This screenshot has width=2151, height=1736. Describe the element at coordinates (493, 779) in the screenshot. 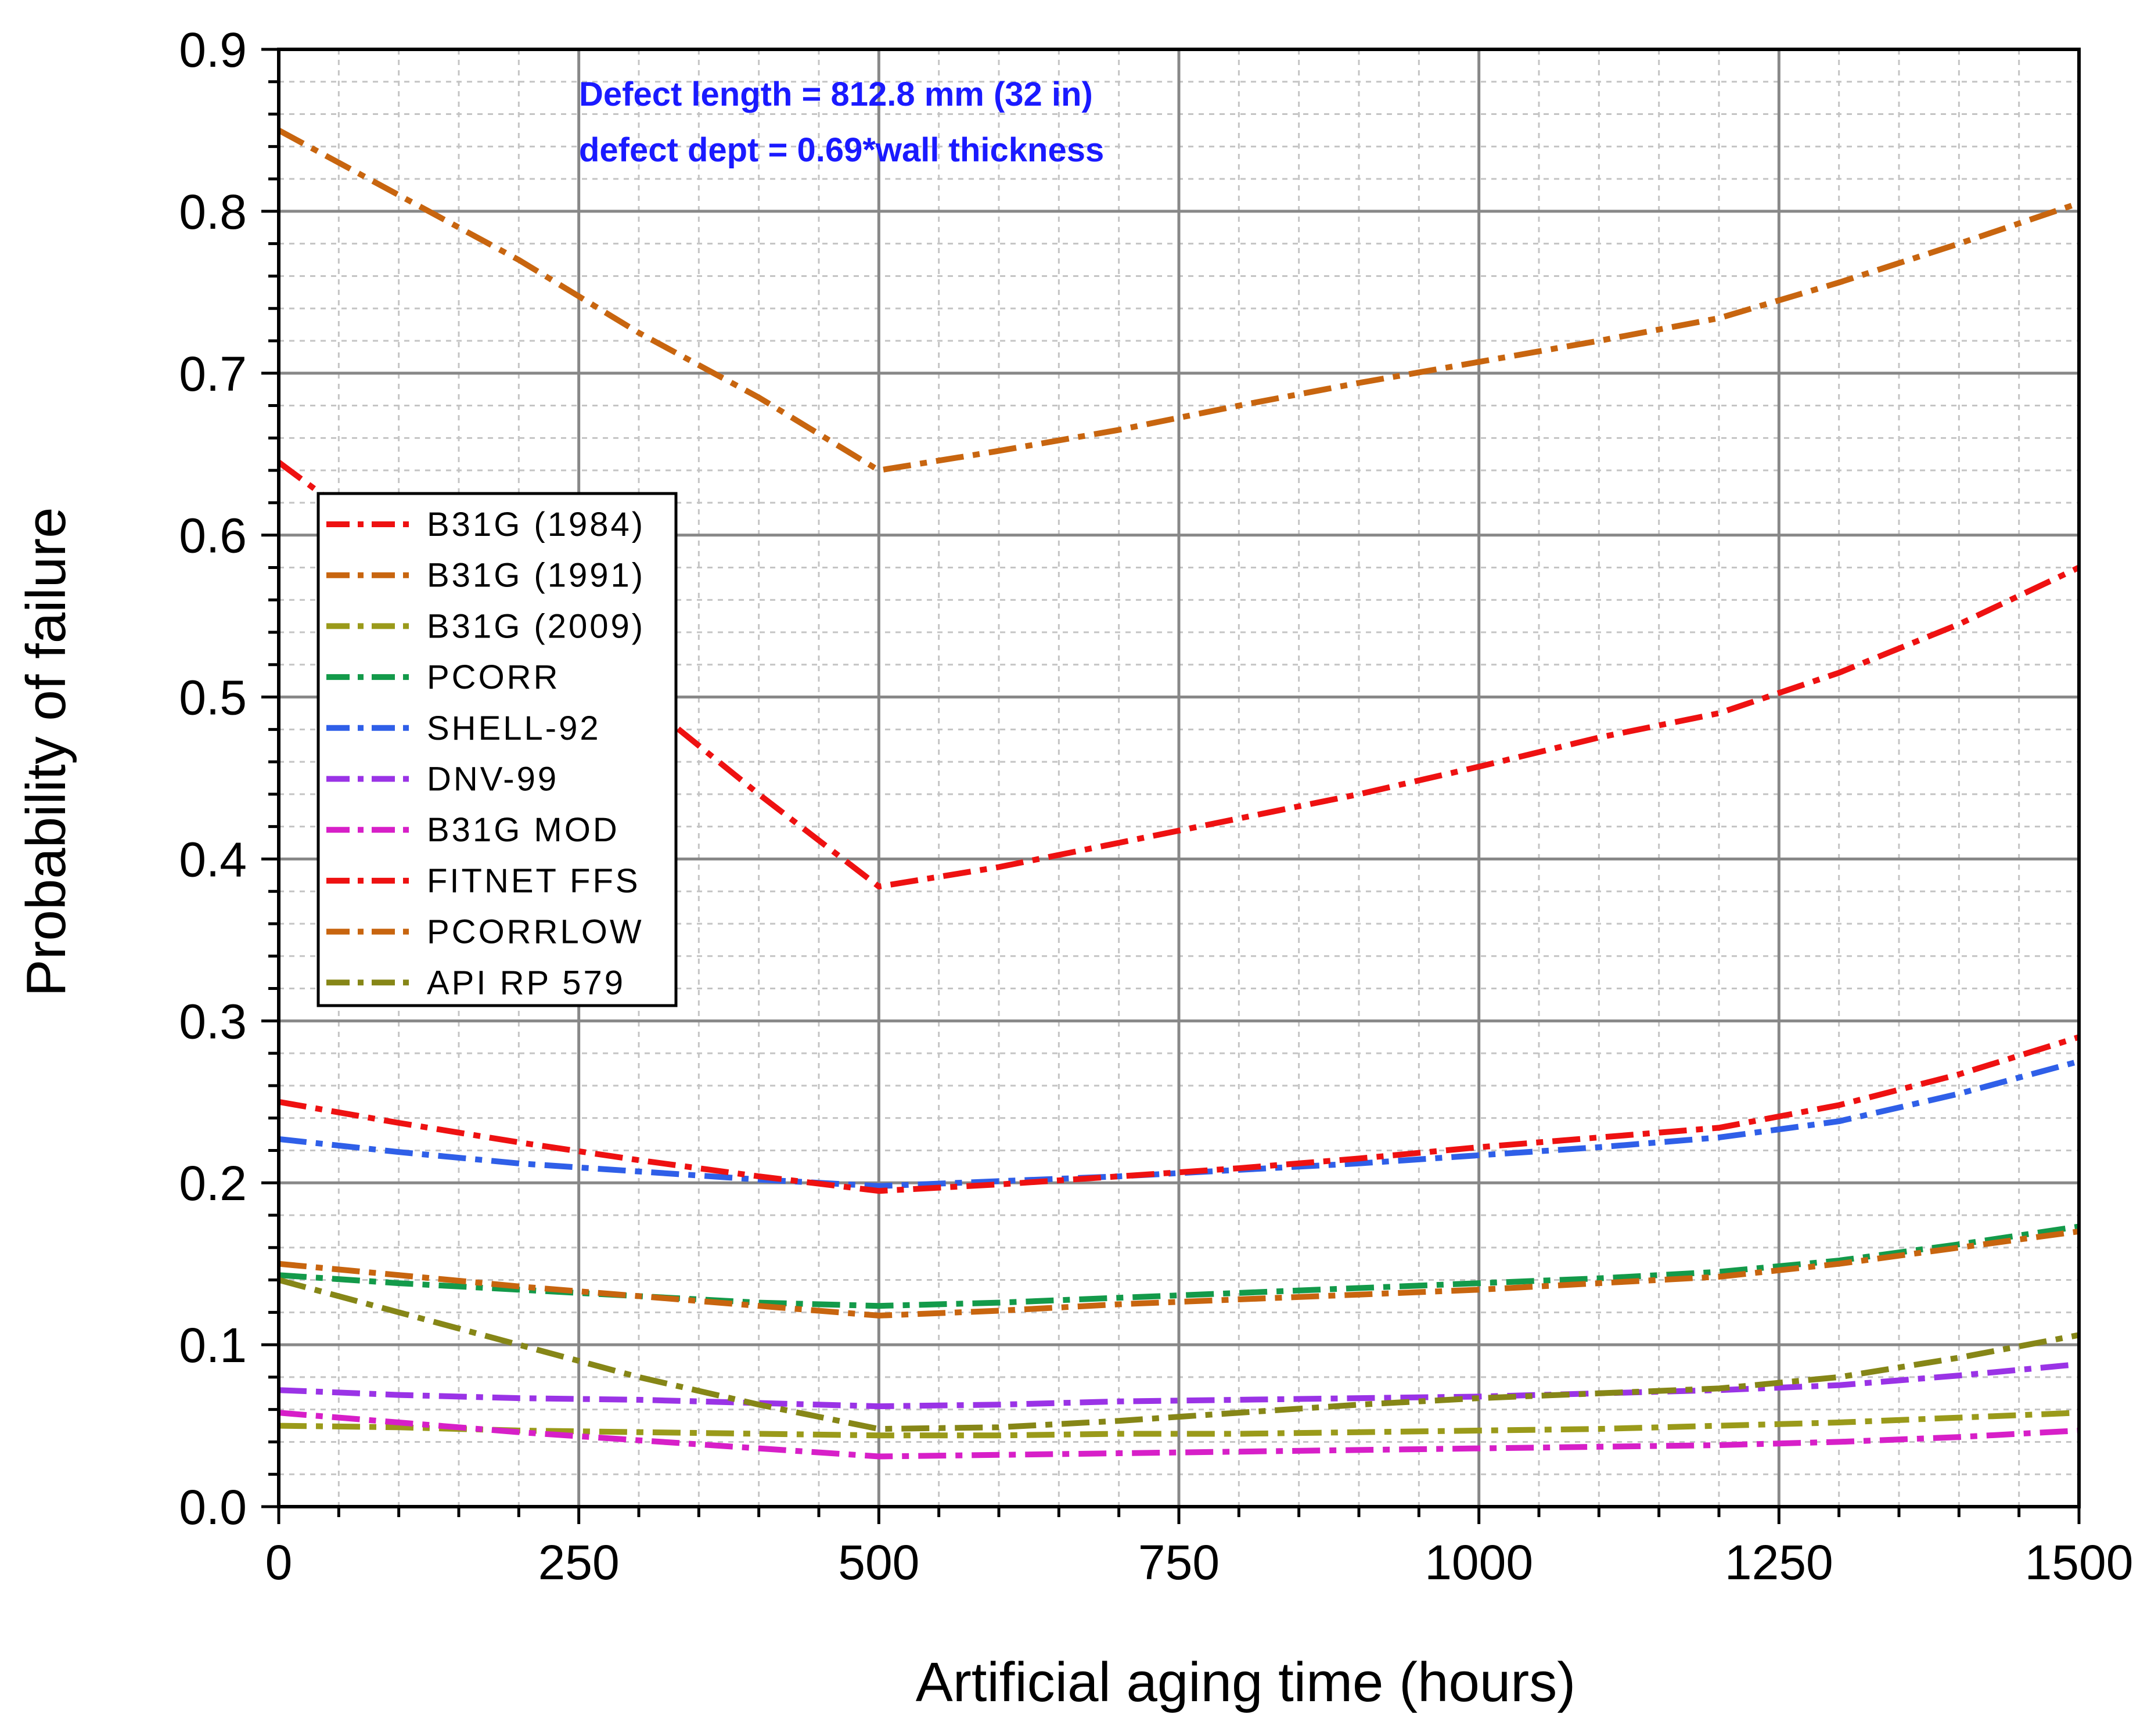

I see `legend-label: DNV-99` at that location.